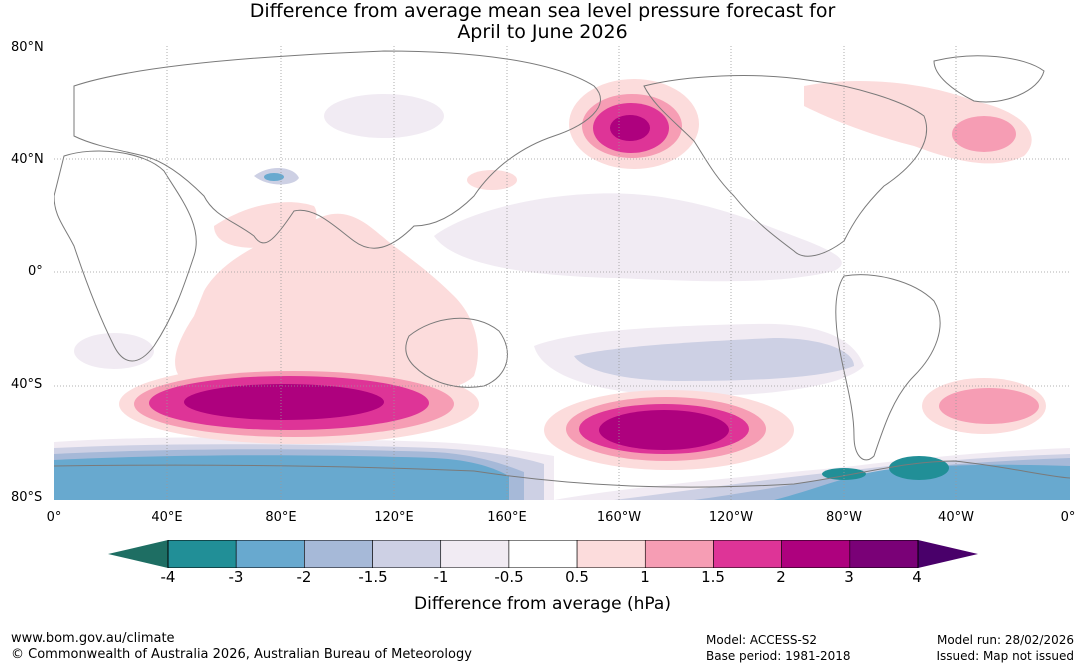 The image size is (1085, 667). What do you see at coordinates (54, 517) in the screenshot?
I see `lon-label-0: 0°` at bounding box center [54, 517].